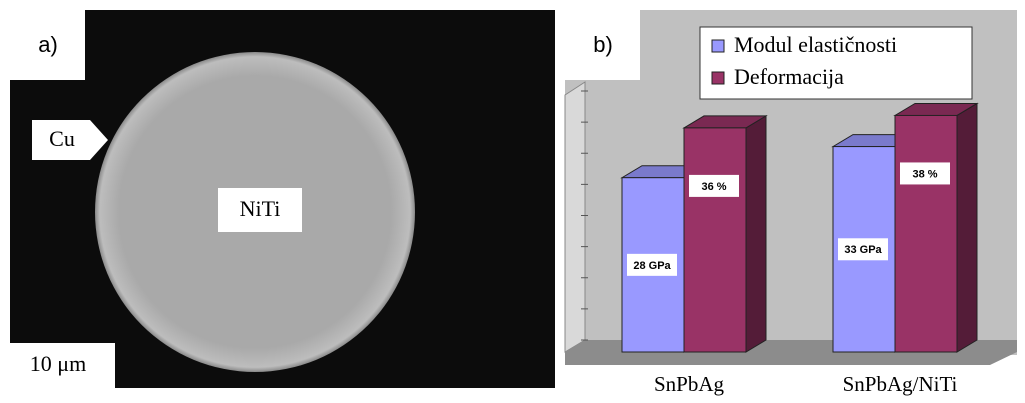 Image resolution: width=1025 pixels, height=403 pixels. I want to click on panel-label: b), so click(603, 44).